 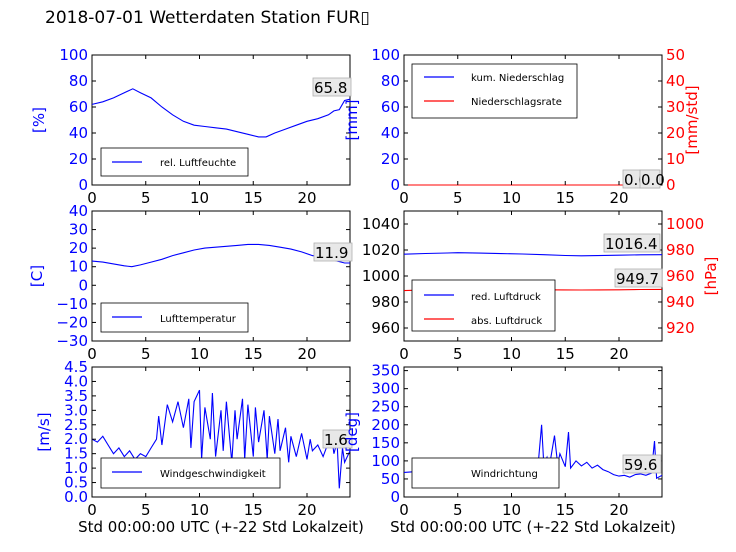 I want to click on y-tick-label-precipitation-0: 0, so click(x=395, y=185).